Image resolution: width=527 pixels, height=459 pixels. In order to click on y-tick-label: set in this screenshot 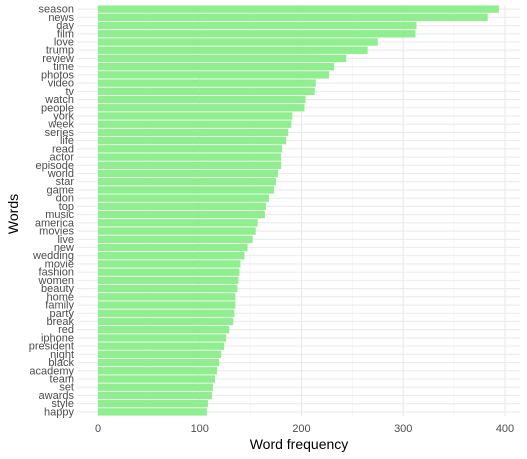, I will do `click(66, 388)`.